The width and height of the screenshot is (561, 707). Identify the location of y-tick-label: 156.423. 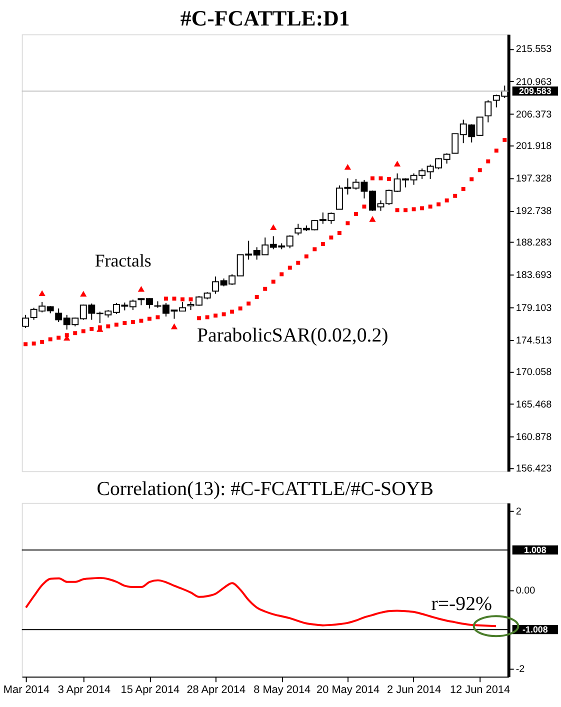
(534, 469).